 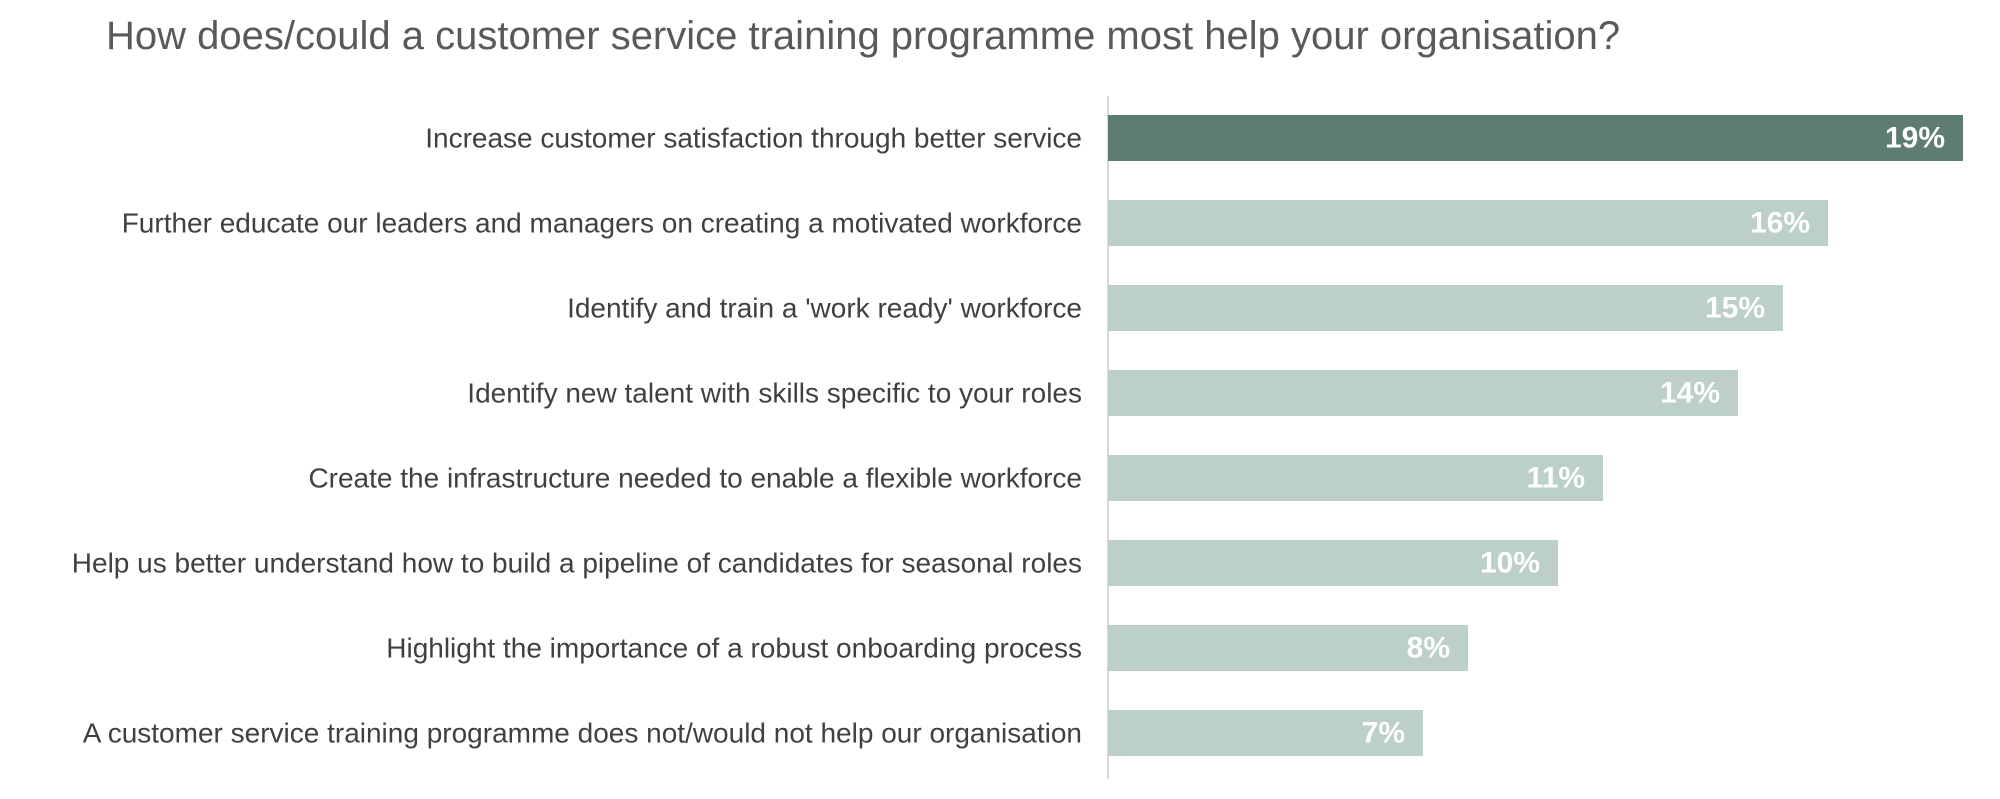 I want to click on data-label: 16%, so click(x=1780, y=223).